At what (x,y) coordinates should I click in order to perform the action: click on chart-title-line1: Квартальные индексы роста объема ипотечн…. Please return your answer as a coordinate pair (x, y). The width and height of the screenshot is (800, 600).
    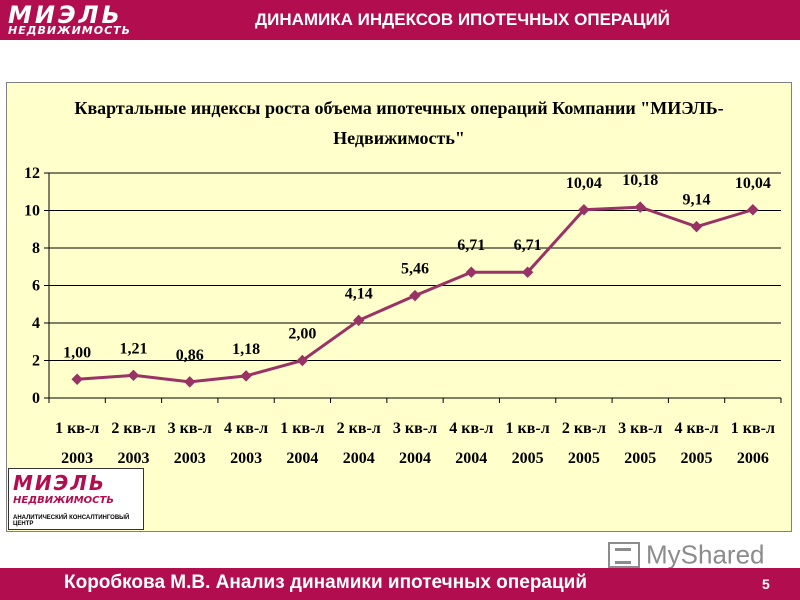
    Looking at the image, I should click on (399, 108).